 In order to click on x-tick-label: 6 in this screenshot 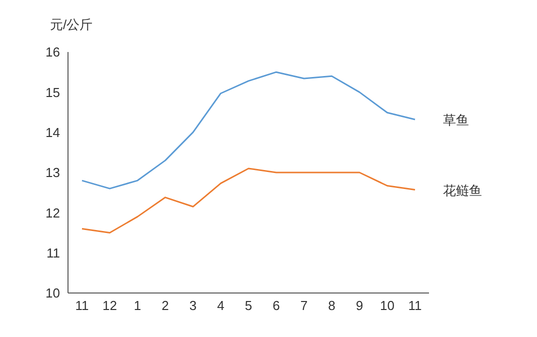, I will do `click(276, 306)`.